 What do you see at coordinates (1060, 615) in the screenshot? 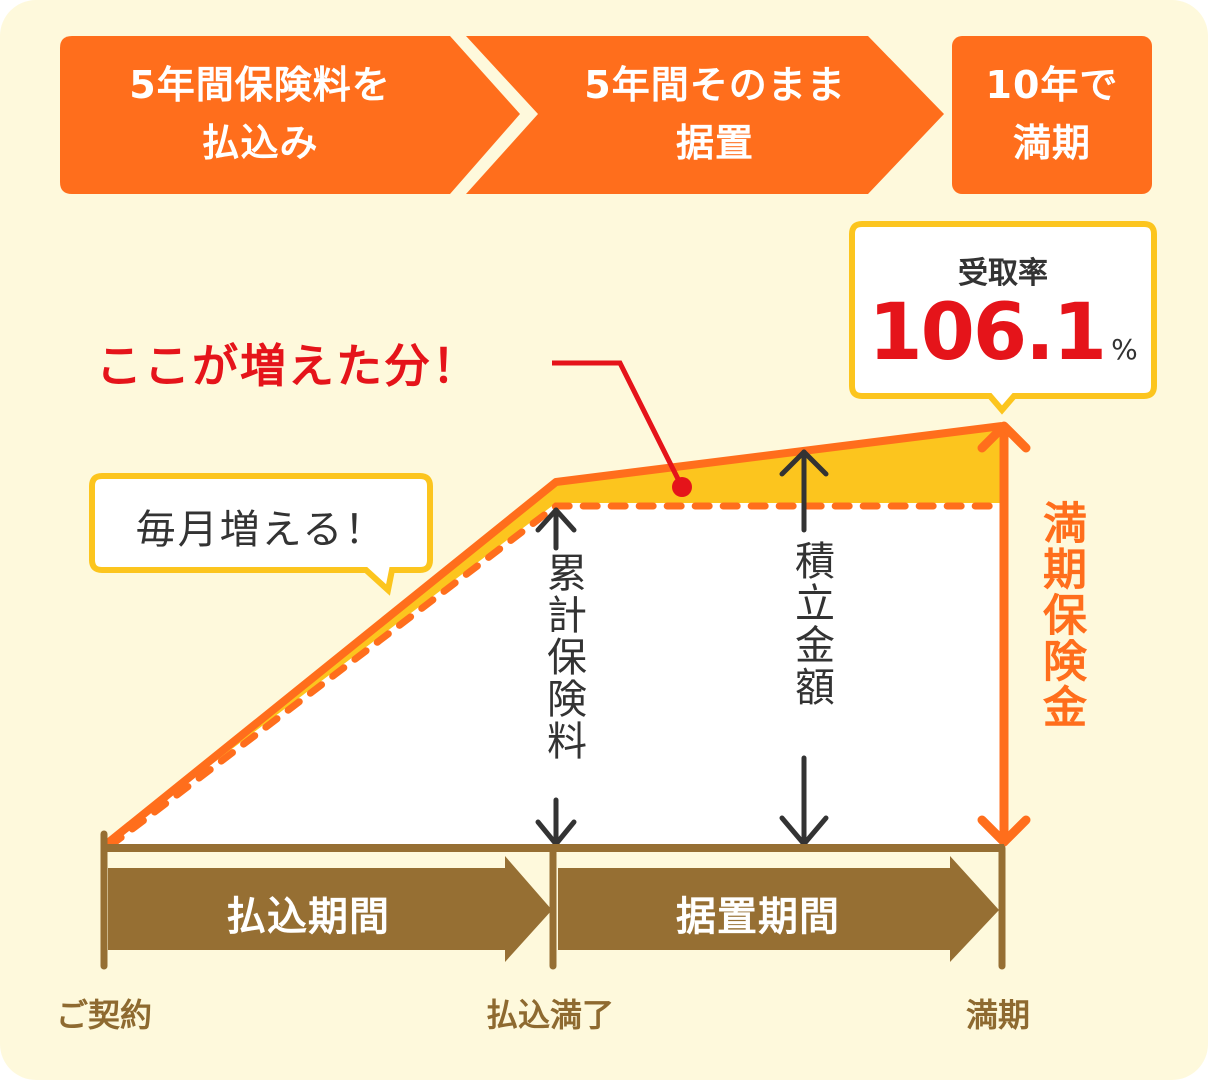
I see `maturity-benefit-label: 満期保険金` at bounding box center [1060, 615].